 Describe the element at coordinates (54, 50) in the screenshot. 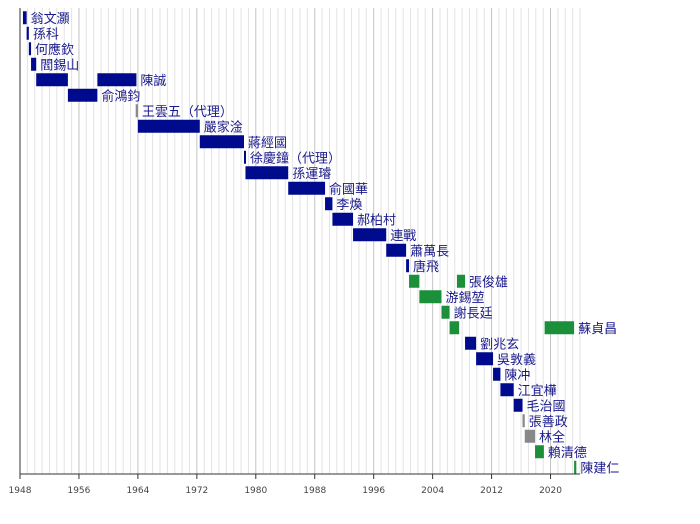

I see `premier-label: 何應欽` at that location.